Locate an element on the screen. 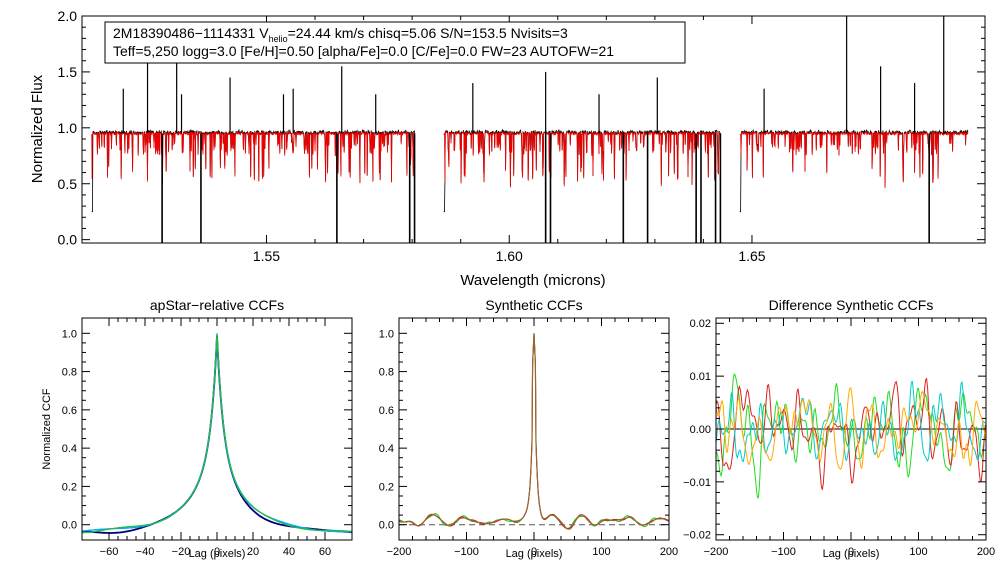 Image resolution: width=1008 pixels, height=576 pixels. ccf-difference-y-tick-label: −0.01 is located at coordinates (697, 483).